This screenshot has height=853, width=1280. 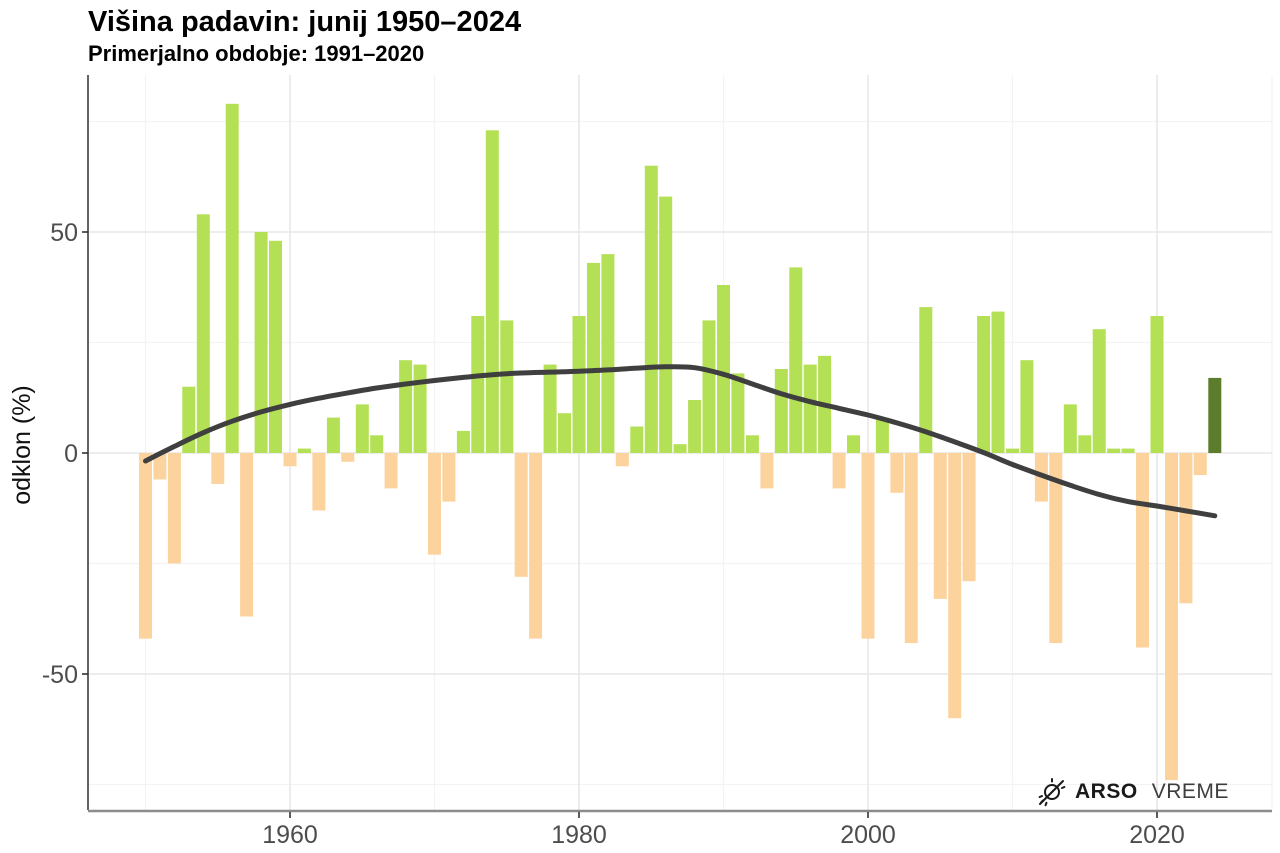 I want to click on bar-1967, so click(x=391, y=471).